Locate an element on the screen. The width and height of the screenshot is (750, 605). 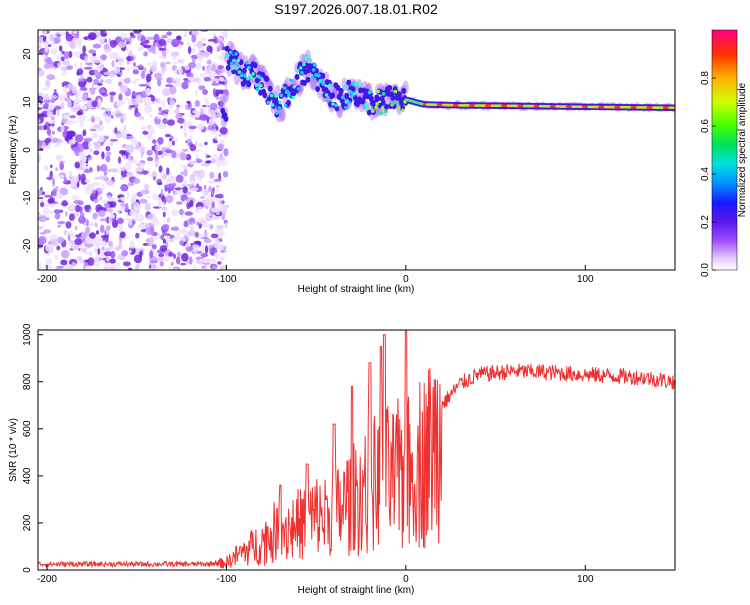
ridge-halo is located at coordinates (236, 79).